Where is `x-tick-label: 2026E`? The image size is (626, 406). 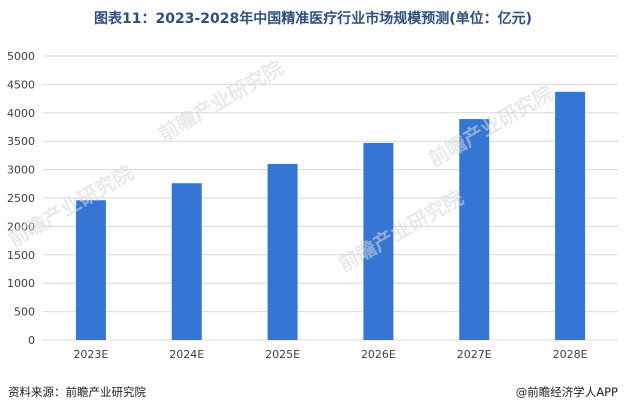 x-tick-label: 2026E is located at coordinates (378, 354).